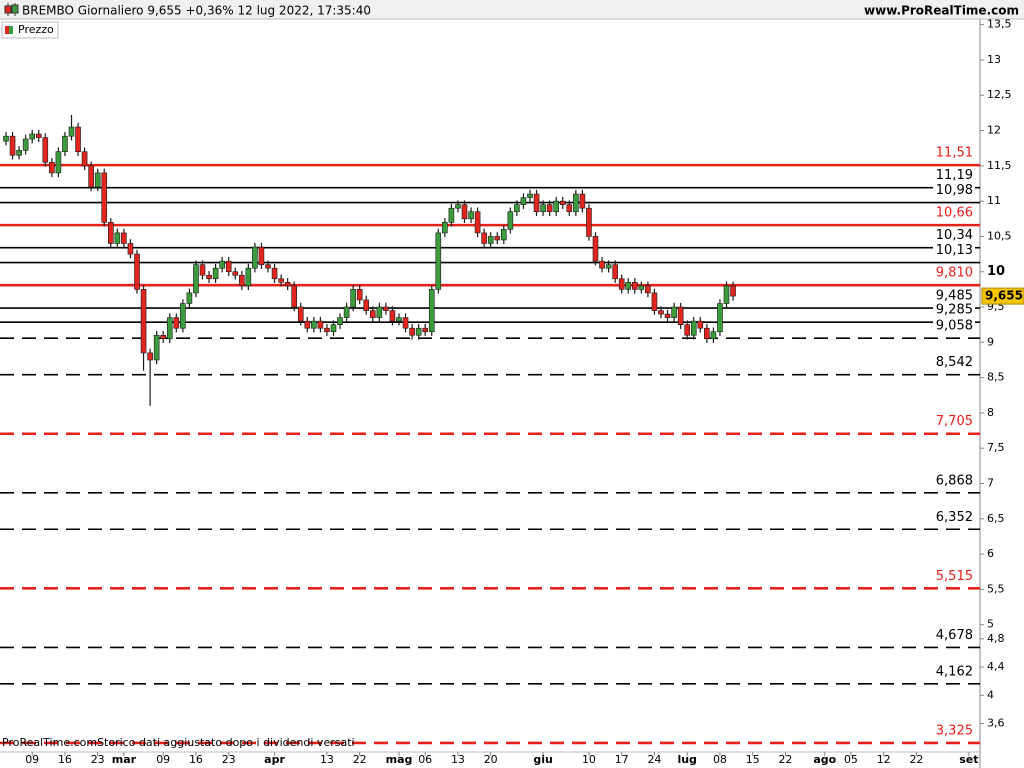 This screenshot has height=768, width=1024. Describe the element at coordinates (996, 588) in the screenshot. I see `y-tick-label: 5,5` at that location.